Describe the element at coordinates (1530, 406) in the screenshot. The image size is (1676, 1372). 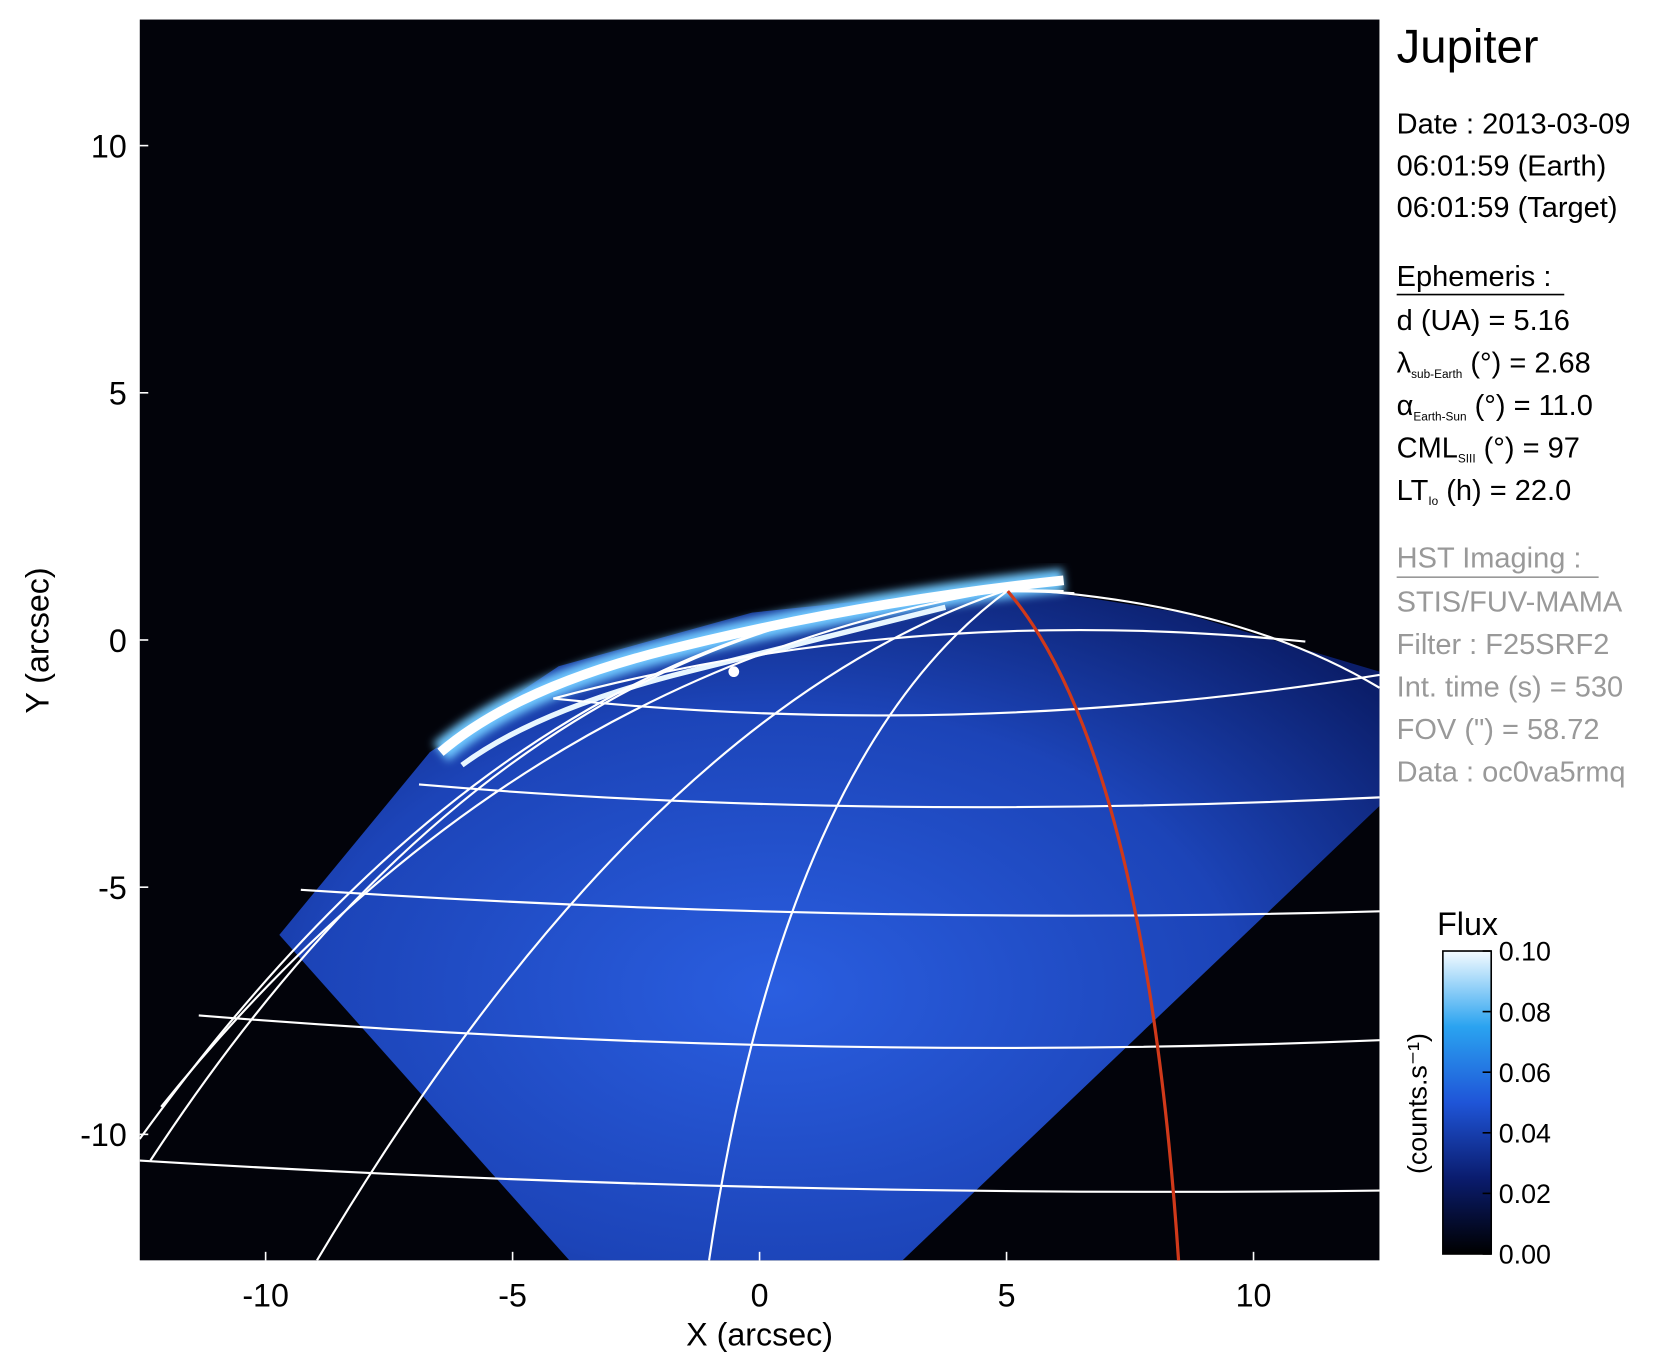
I see `info-value: (°) = 11.0` at that location.